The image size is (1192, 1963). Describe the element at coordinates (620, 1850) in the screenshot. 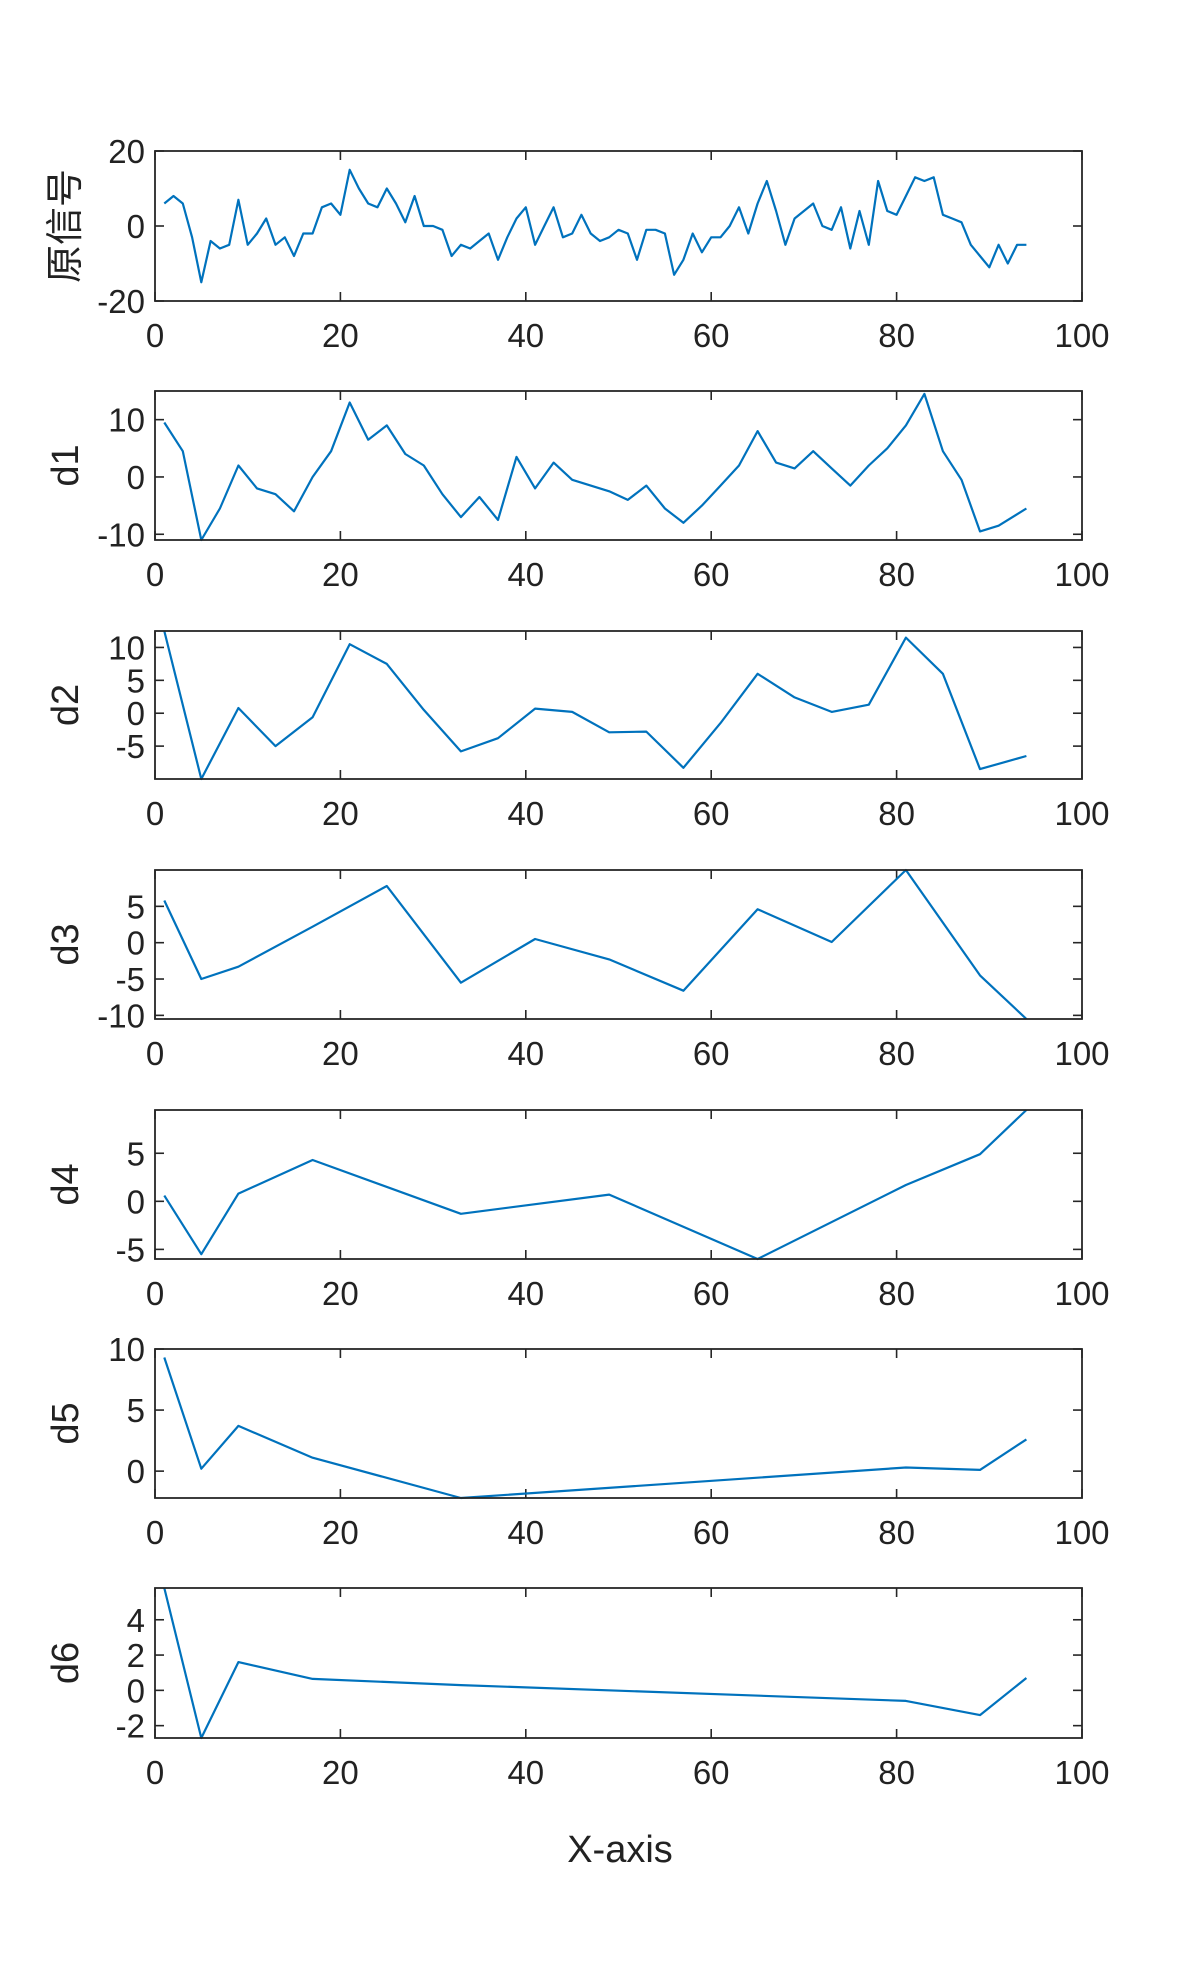

I see `x-axis-label: X-axis` at that location.